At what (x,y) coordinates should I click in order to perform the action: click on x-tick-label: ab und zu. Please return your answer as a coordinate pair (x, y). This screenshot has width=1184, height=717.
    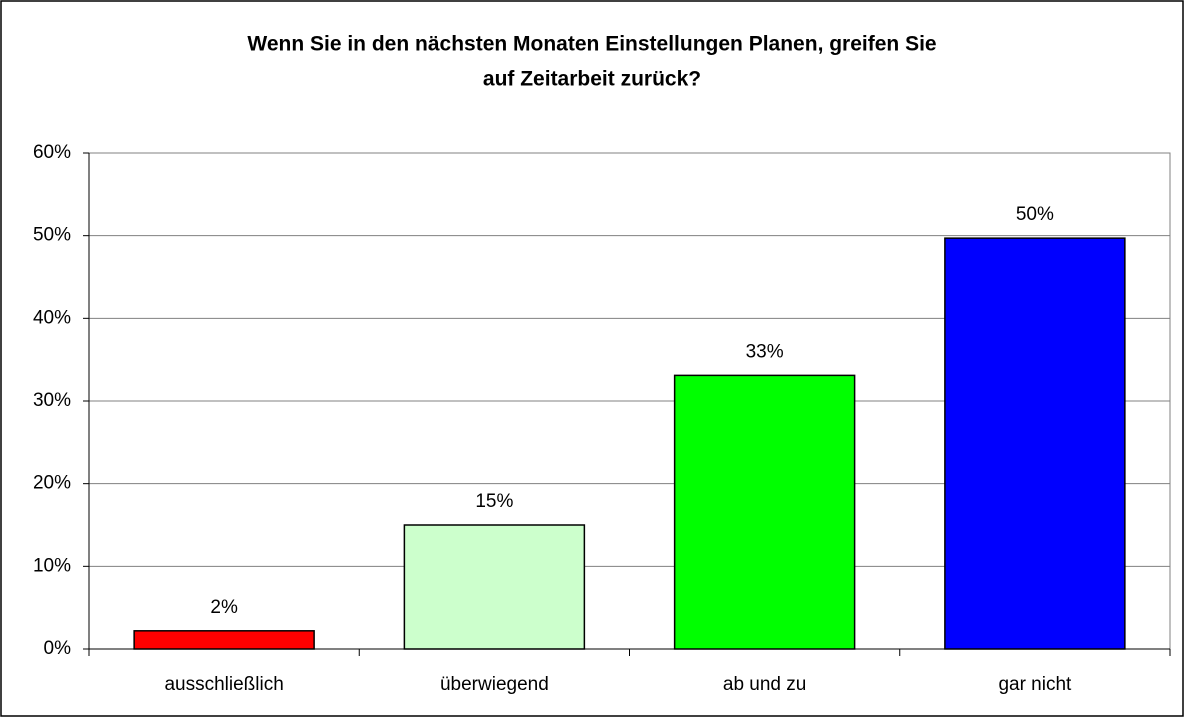
    Looking at the image, I should click on (764, 684).